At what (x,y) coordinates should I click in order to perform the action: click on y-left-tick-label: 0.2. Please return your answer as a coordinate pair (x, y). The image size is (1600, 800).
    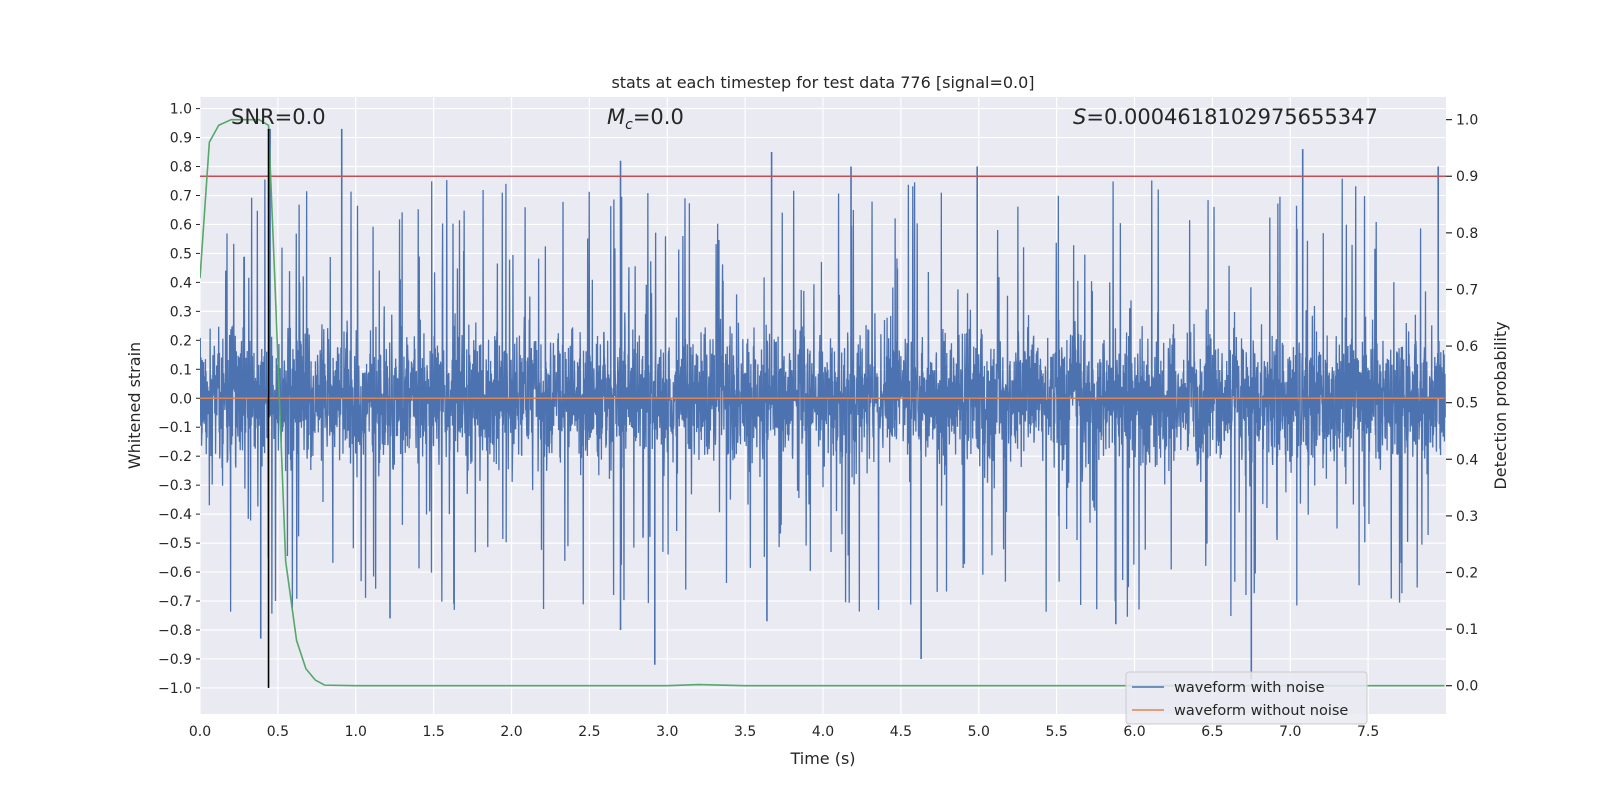
    Looking at the image, I should click on (181, 341).